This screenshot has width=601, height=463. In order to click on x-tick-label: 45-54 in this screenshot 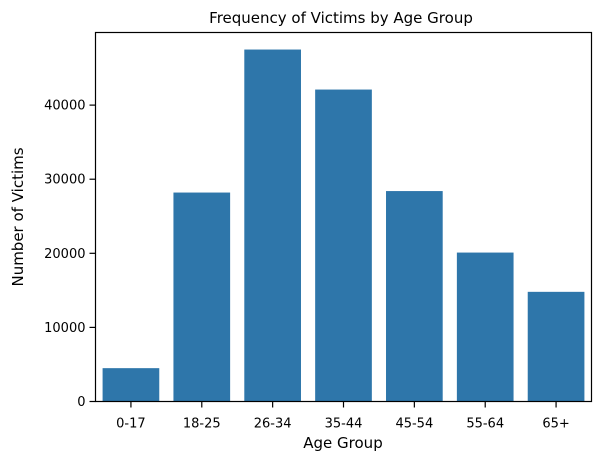, I will do `click(414, 424)`.